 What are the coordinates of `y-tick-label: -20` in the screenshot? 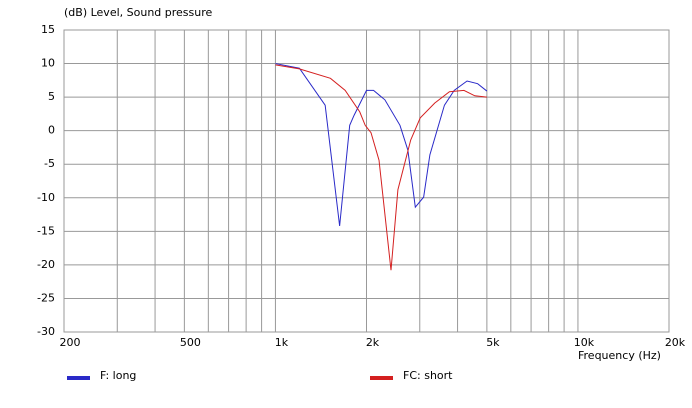 It's located at (46, 264).